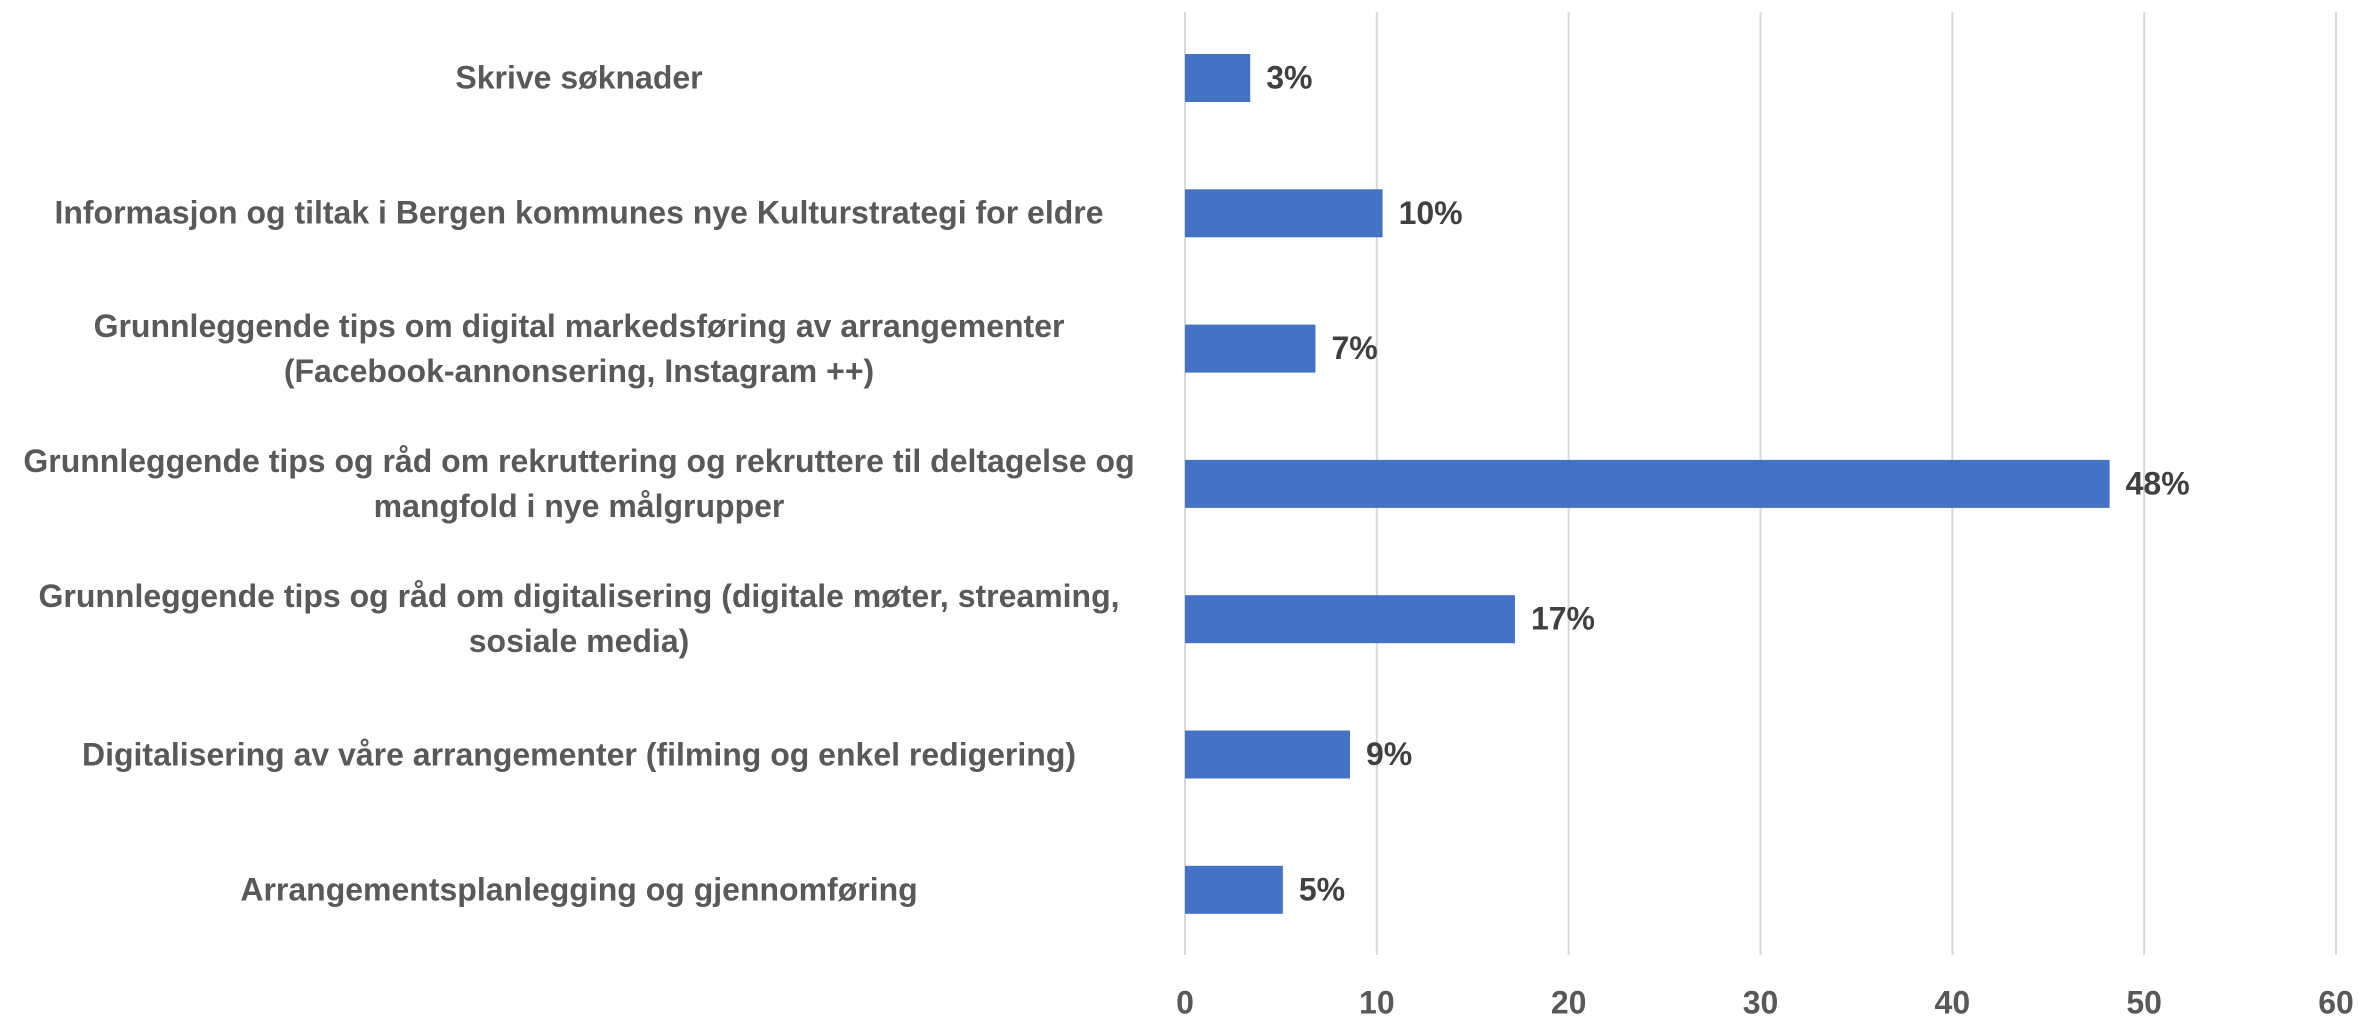  What do you see at coordinates (2336, 1002) in the screenshot?
I see `x-tick-label: 60` at bounding box center [2336, 1002].